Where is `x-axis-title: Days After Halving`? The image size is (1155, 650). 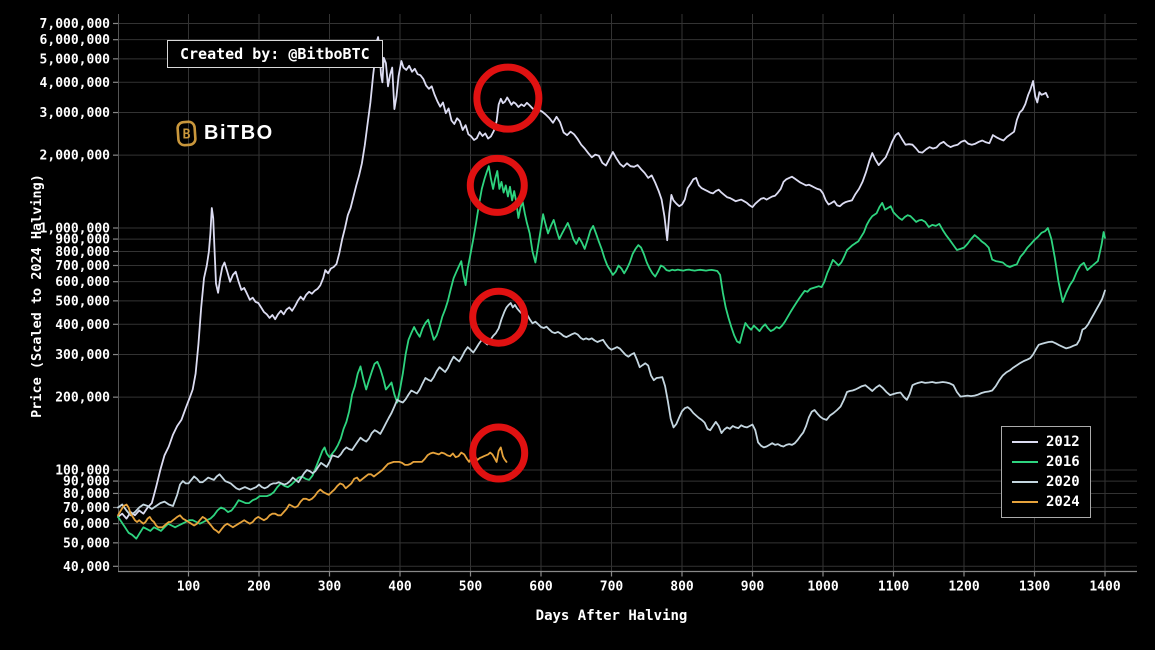
x-axis-title: Days After Halving is located at coordinates (611, 616).